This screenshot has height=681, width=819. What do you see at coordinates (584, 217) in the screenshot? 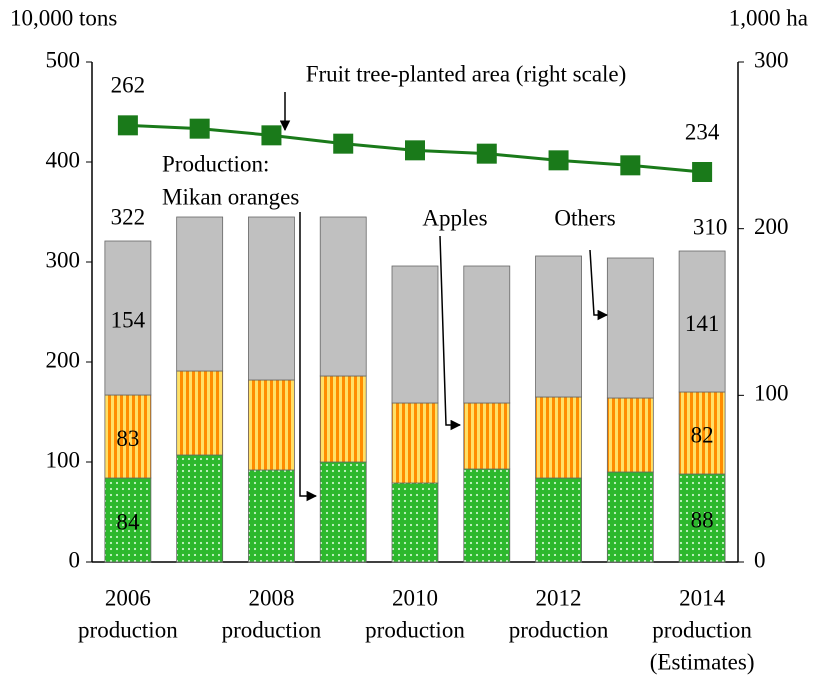
I see `annotation: Others` at bounding box center [584, 217].